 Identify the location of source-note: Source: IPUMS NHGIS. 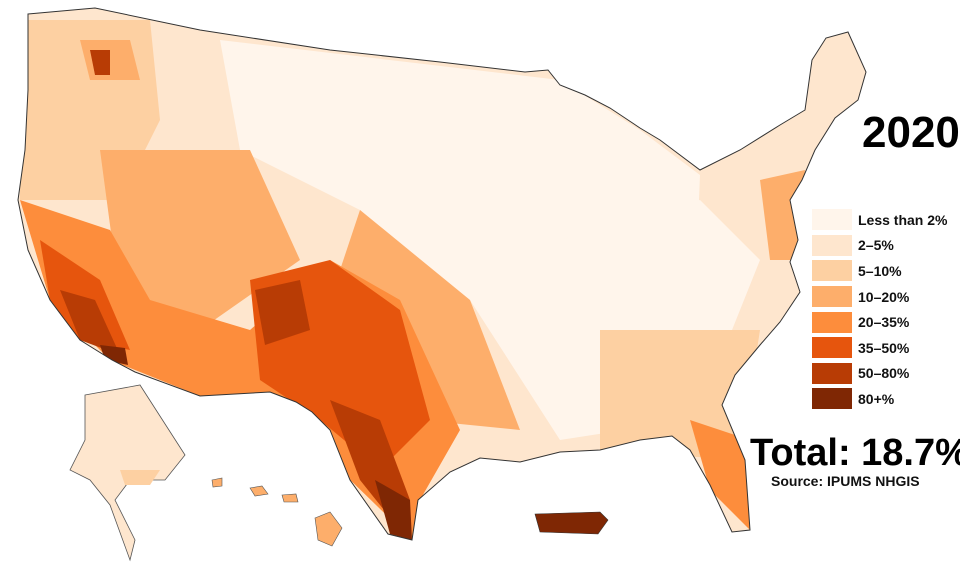
(845, 481).